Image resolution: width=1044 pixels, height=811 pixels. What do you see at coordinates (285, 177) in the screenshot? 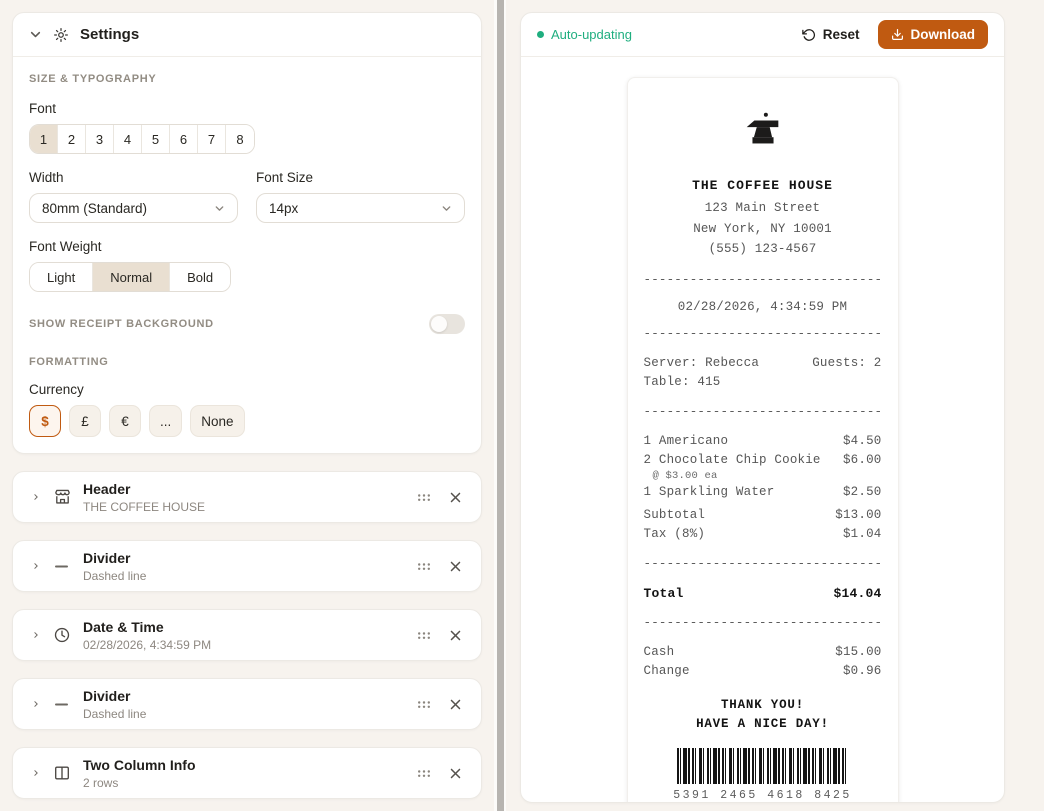
I see `font-size-label: Font Size` at bounding box center [285, 177].